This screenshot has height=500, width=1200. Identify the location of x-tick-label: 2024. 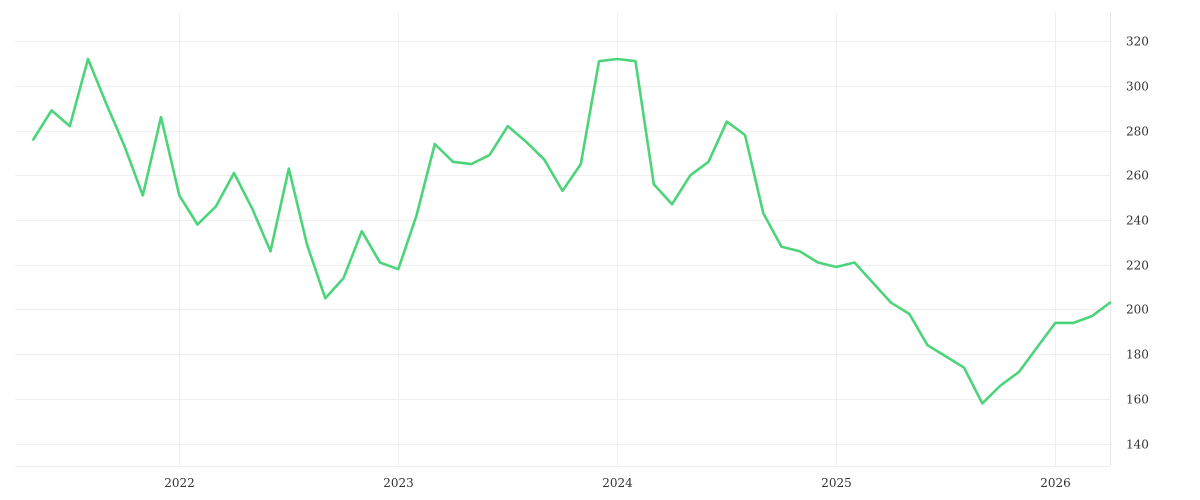
(617, 483).